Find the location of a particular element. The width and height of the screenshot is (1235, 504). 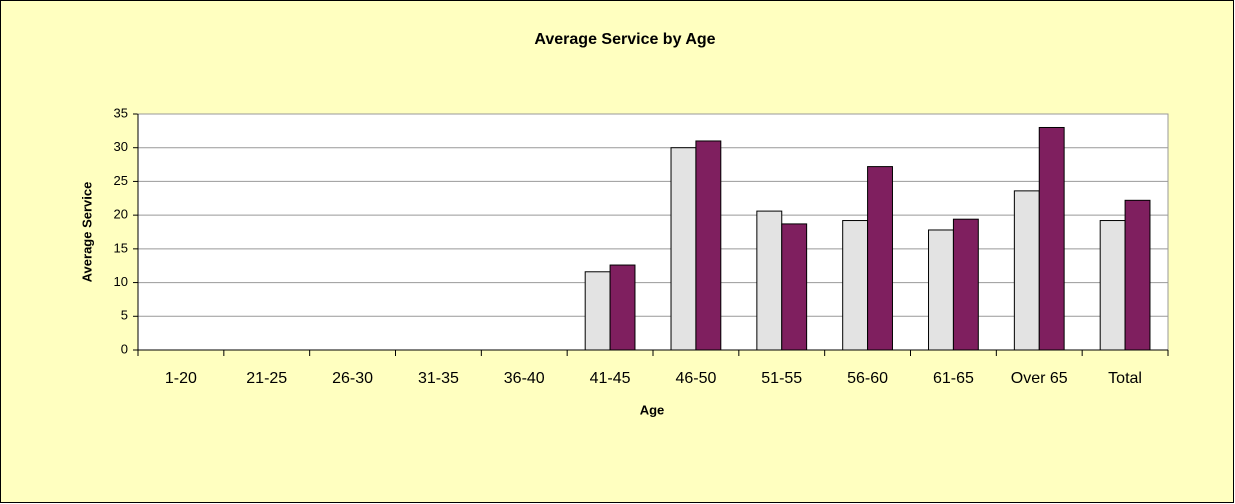

x-tick-label: 41-45 is located at coordinates (610, 378).